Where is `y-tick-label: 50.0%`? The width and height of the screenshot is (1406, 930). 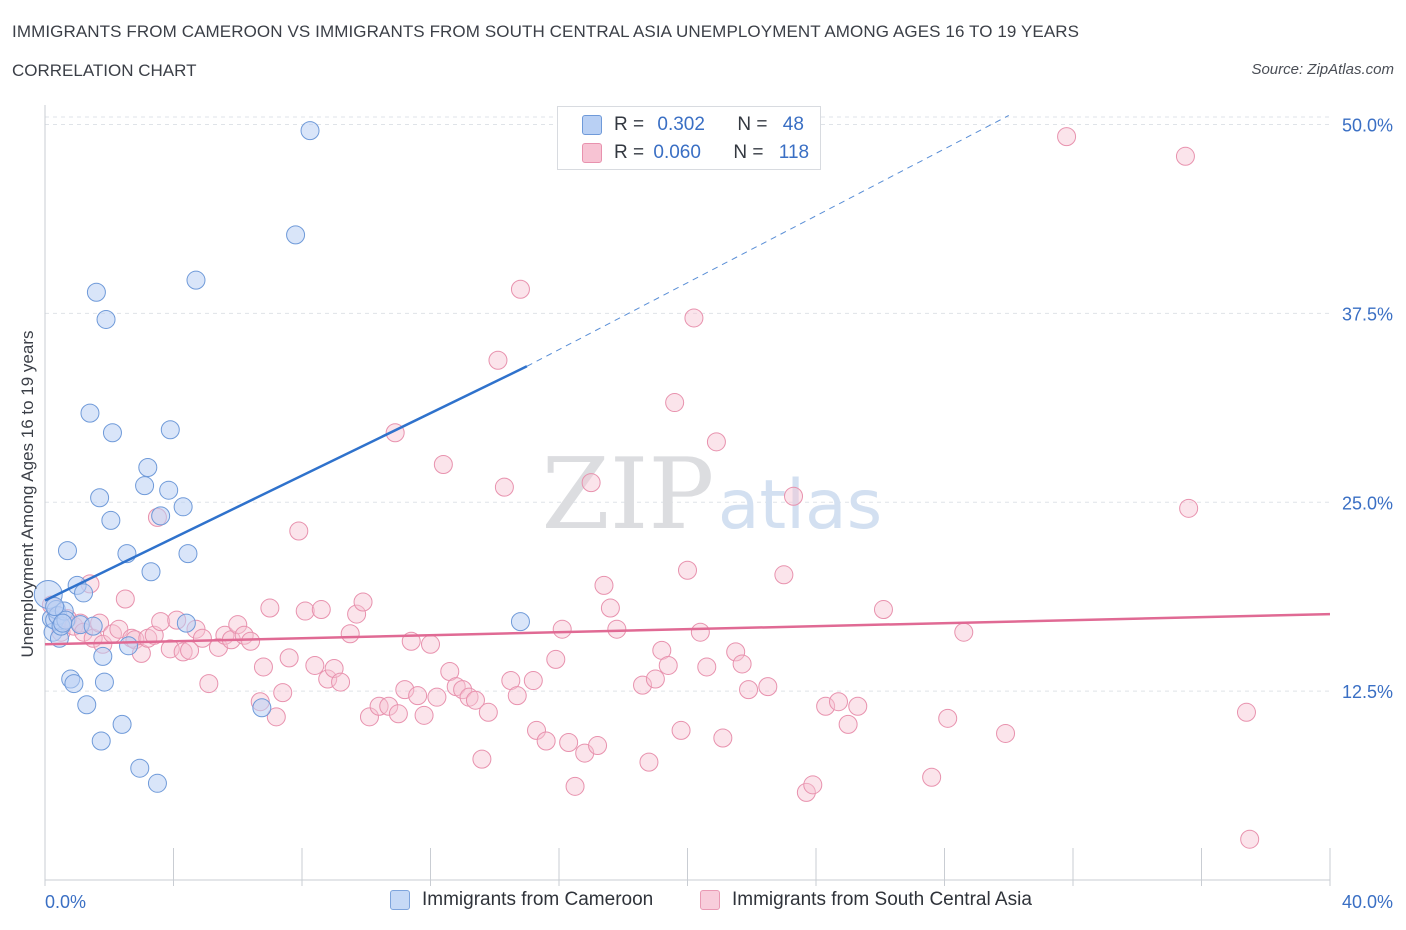
y-tick-label: 50.0% is located at coordinates (1367, 126).